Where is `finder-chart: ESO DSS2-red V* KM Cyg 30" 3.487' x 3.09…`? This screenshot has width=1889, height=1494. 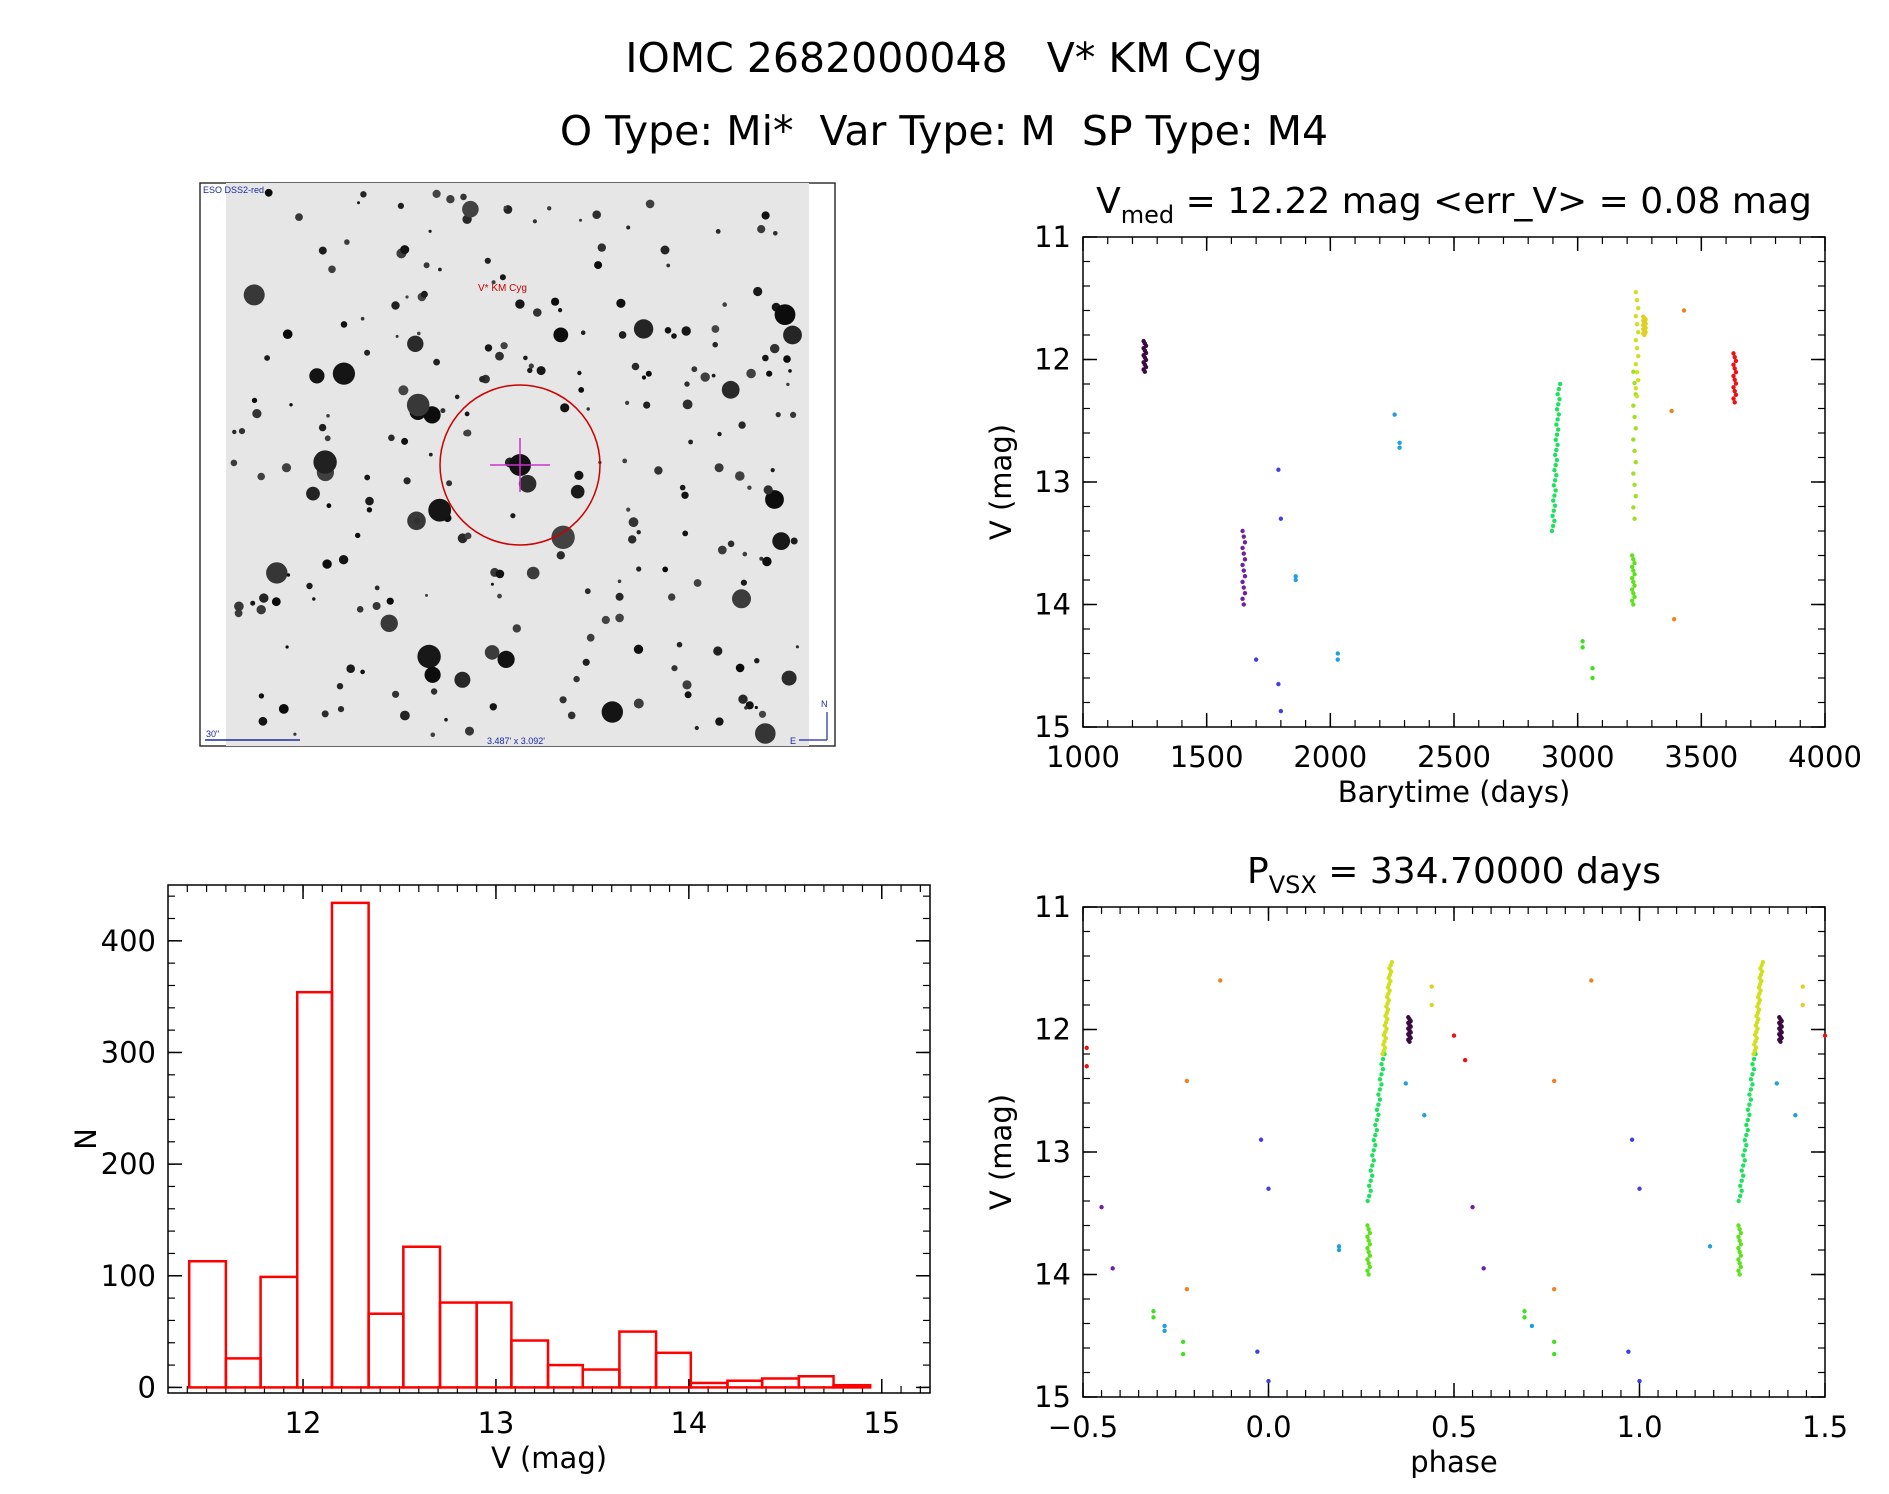
finder-chart: ESO DSS2-red V* KM Cyg 30" 3.487' x 3.09… is located at coordinates (517, 464).